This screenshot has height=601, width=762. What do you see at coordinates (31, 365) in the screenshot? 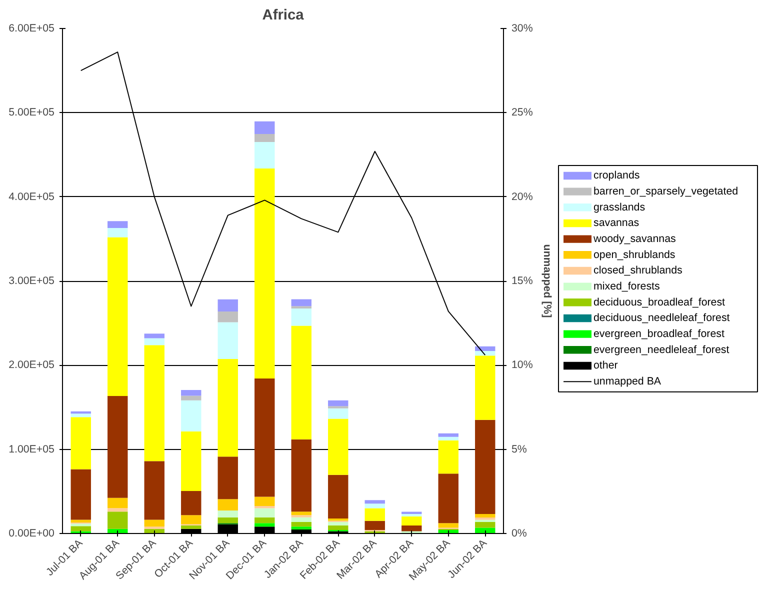
I see `y-tick-label: 2.00E+05` at bounding box center [31, 365].